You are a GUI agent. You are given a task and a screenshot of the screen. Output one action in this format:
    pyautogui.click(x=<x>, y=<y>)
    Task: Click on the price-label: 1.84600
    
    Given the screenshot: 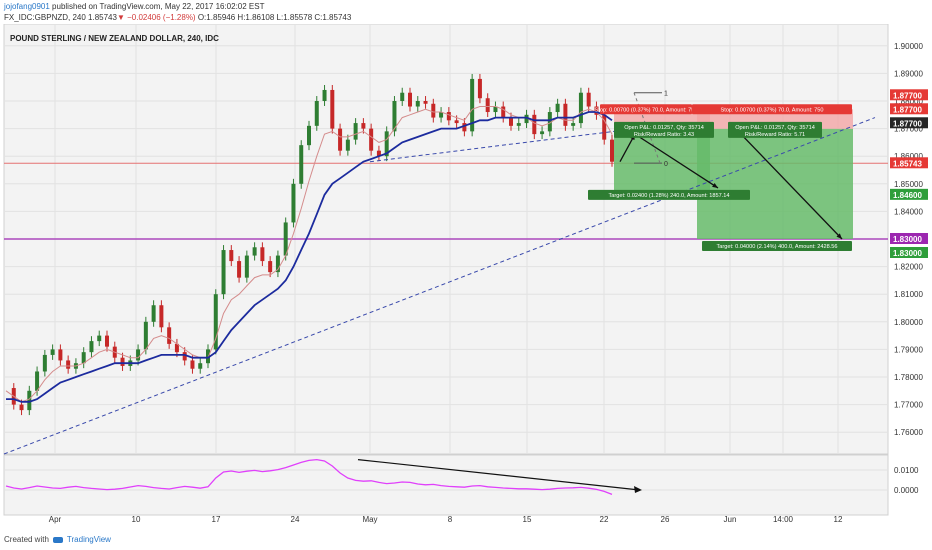 What is the action you would take?
    pyautogui.click(x=907, y=195)
    